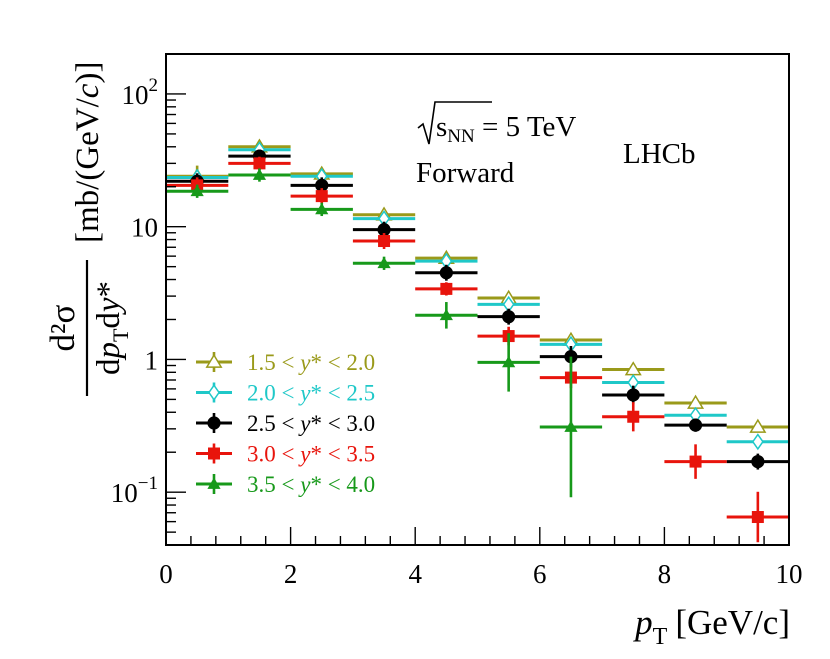 This screenshot has height=659, width=830. Describe the element at coordinates (461, 136) in the screenshot. I see `energy-subscript: NN` at that location.